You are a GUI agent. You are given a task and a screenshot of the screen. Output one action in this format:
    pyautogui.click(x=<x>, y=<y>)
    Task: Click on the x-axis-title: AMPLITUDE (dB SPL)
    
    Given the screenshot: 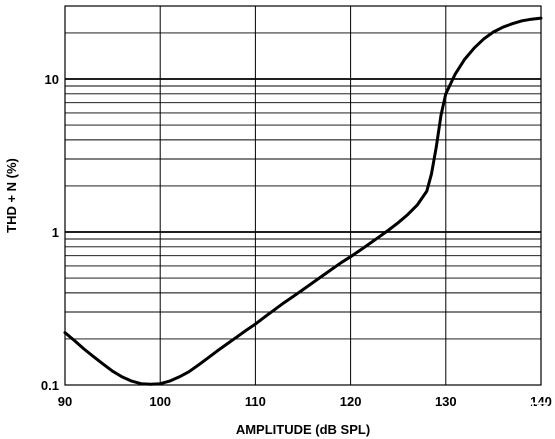 What is the action you would take?
    pyautogui.click(x=303, y=429)
    